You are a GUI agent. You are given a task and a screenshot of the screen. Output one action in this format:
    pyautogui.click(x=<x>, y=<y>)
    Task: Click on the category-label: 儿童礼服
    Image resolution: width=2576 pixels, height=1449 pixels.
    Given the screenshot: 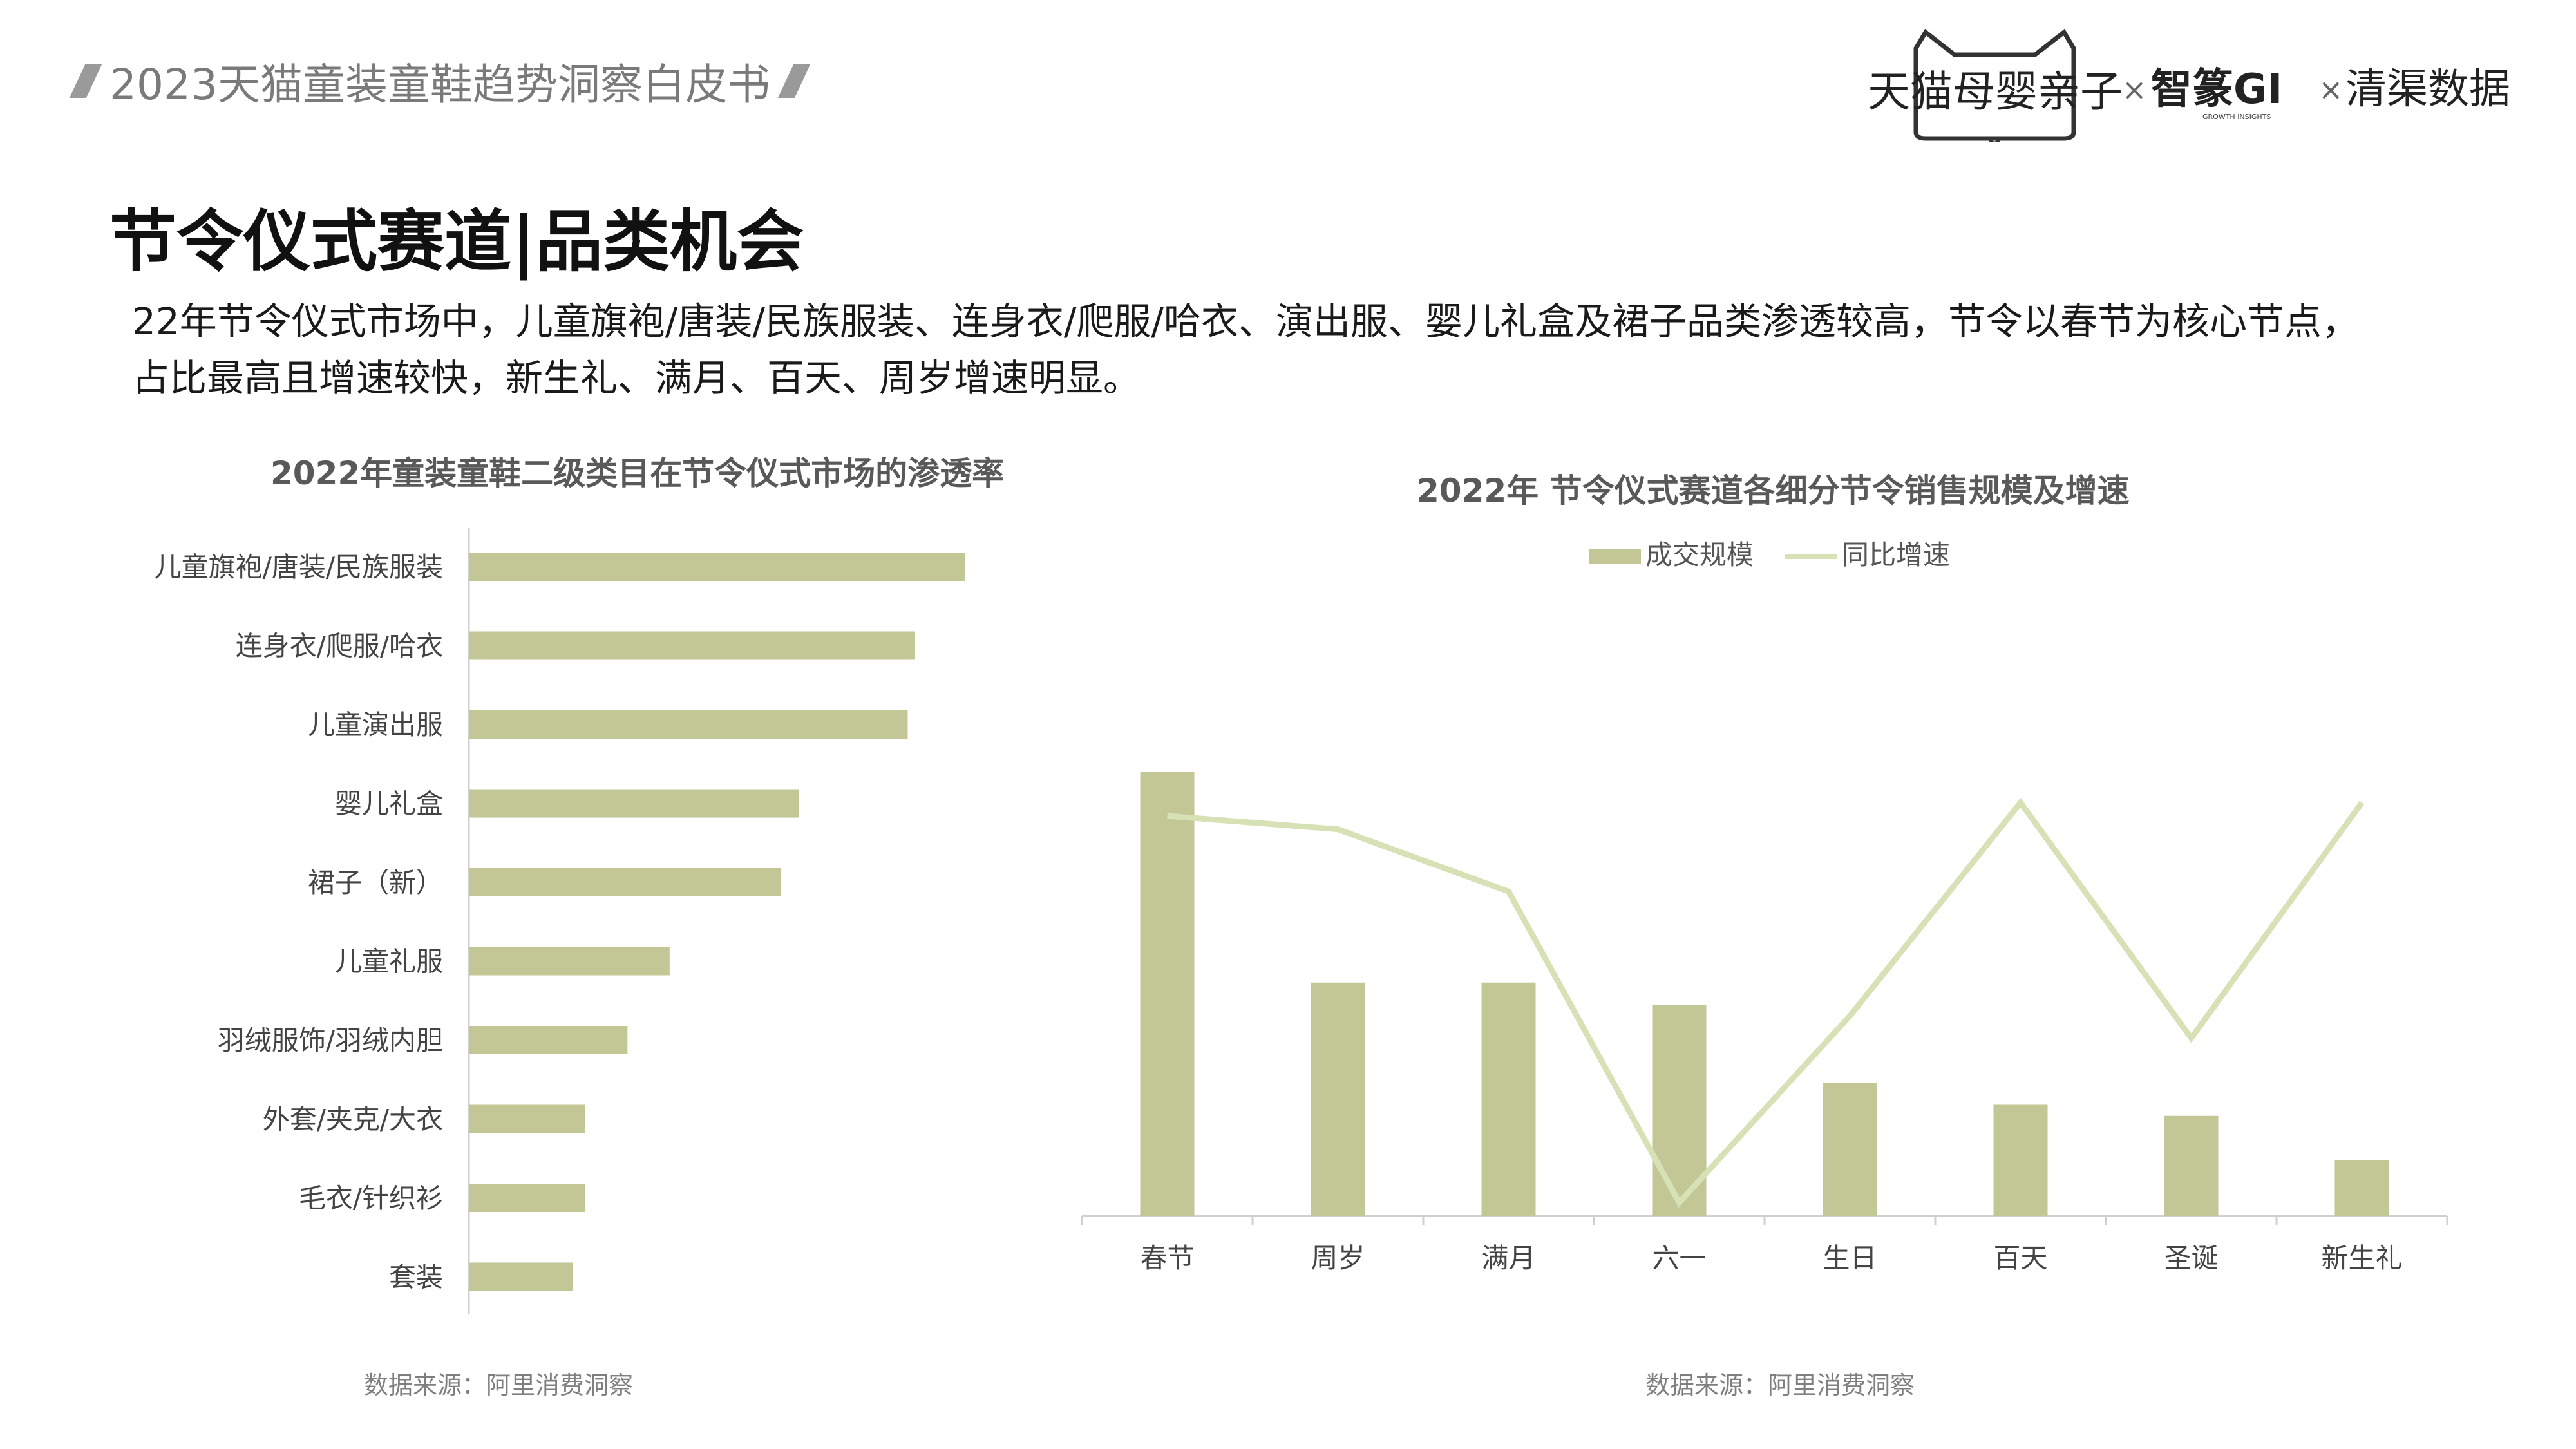 What is the action you would take?
    pyautogui.click(x=389, y=962)
    